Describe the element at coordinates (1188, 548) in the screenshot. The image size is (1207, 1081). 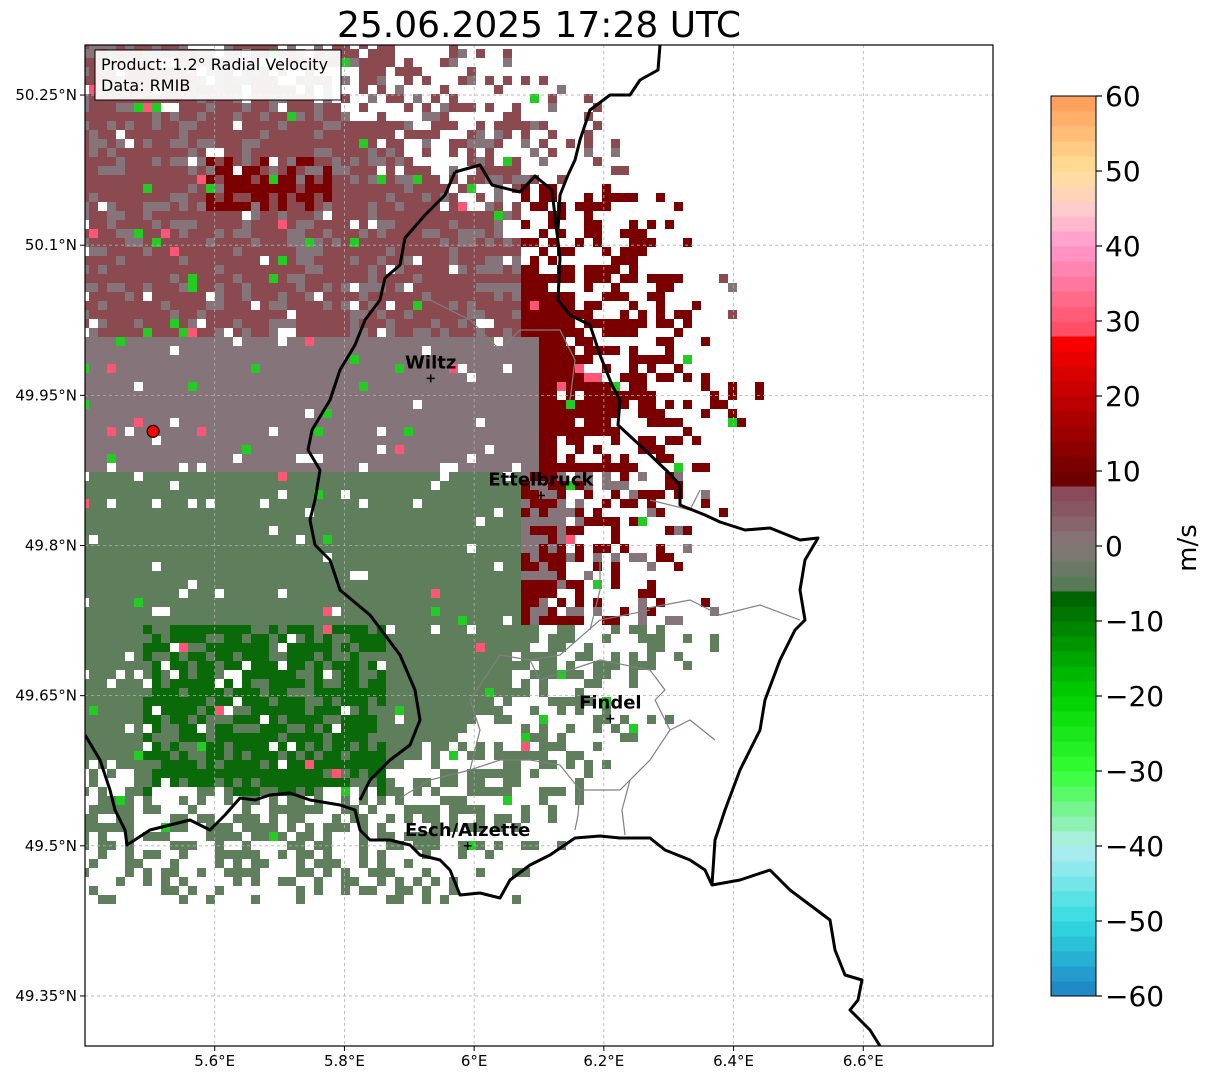
I see `colorbar-label: m/s` at that location.